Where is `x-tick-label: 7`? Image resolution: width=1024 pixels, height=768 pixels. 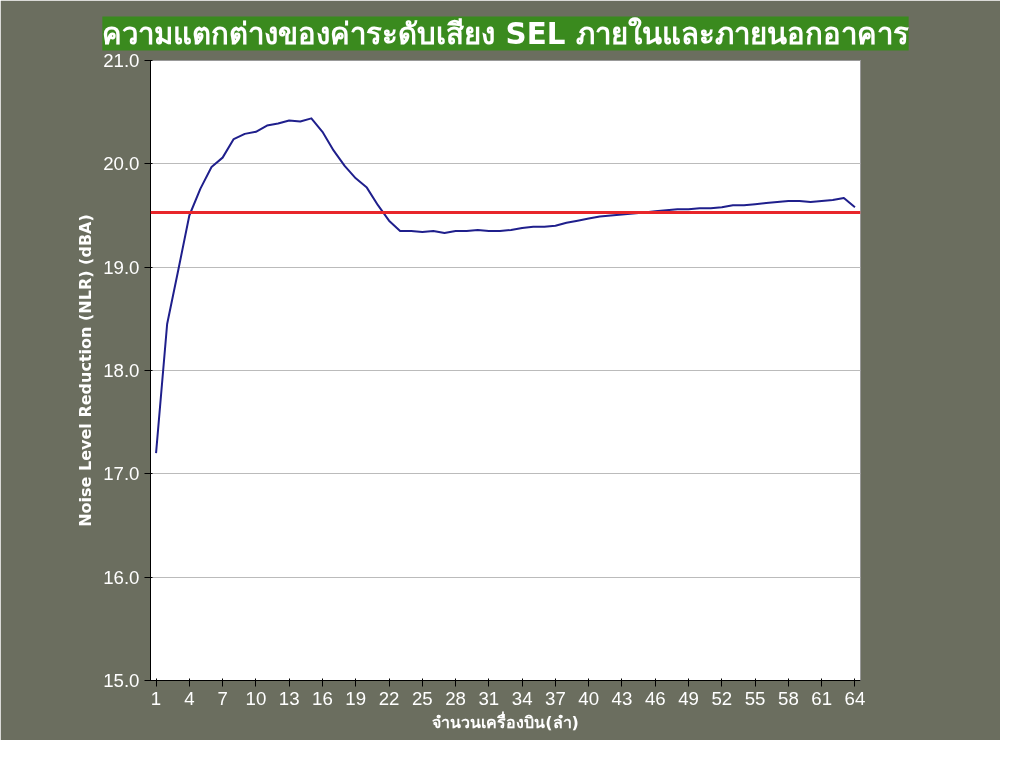 x-tick-label: 7 is located at coordinates (222, 698).